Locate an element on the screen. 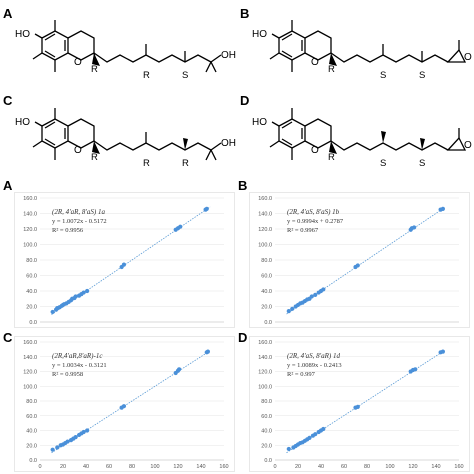 Image resolution: width=474 pixels, height=474 pixels. x-tick-label: 20 is located at coordinates (298, 467).